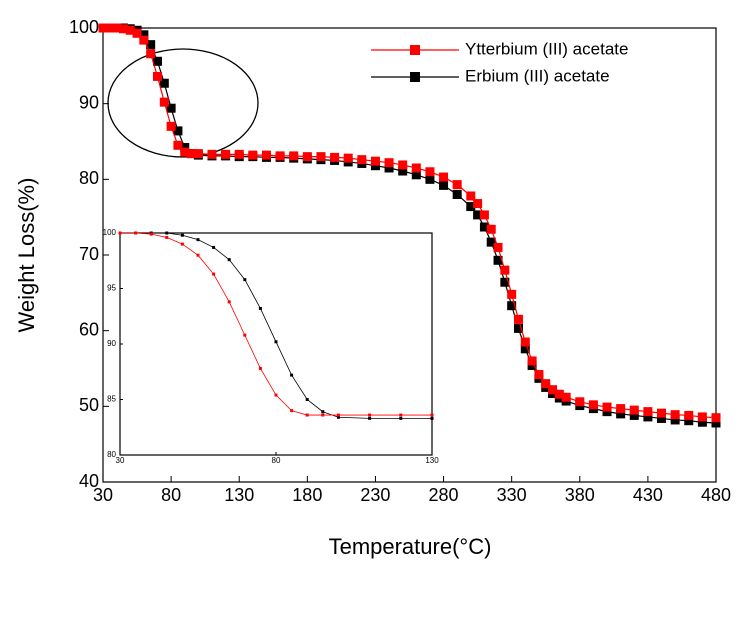  I want to click on legend-label: Erbium (III) acetate, so click(537, 75).